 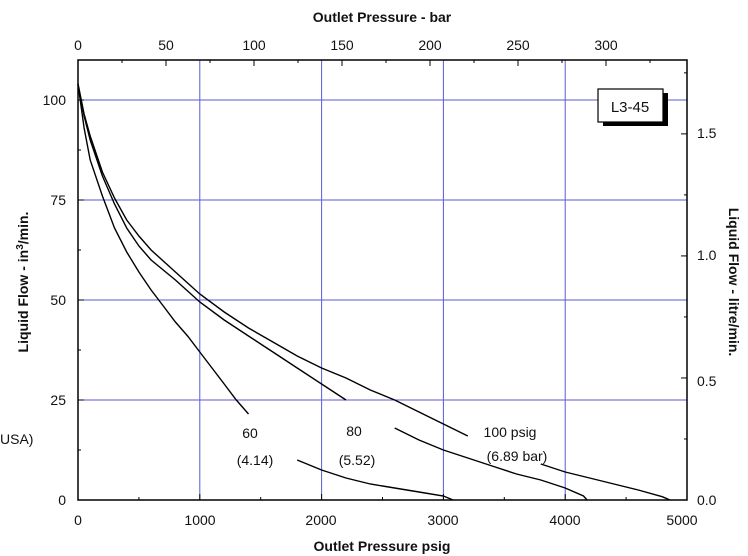 I want to click on right-tick-label: 0.5, so click(x=707, y=381).